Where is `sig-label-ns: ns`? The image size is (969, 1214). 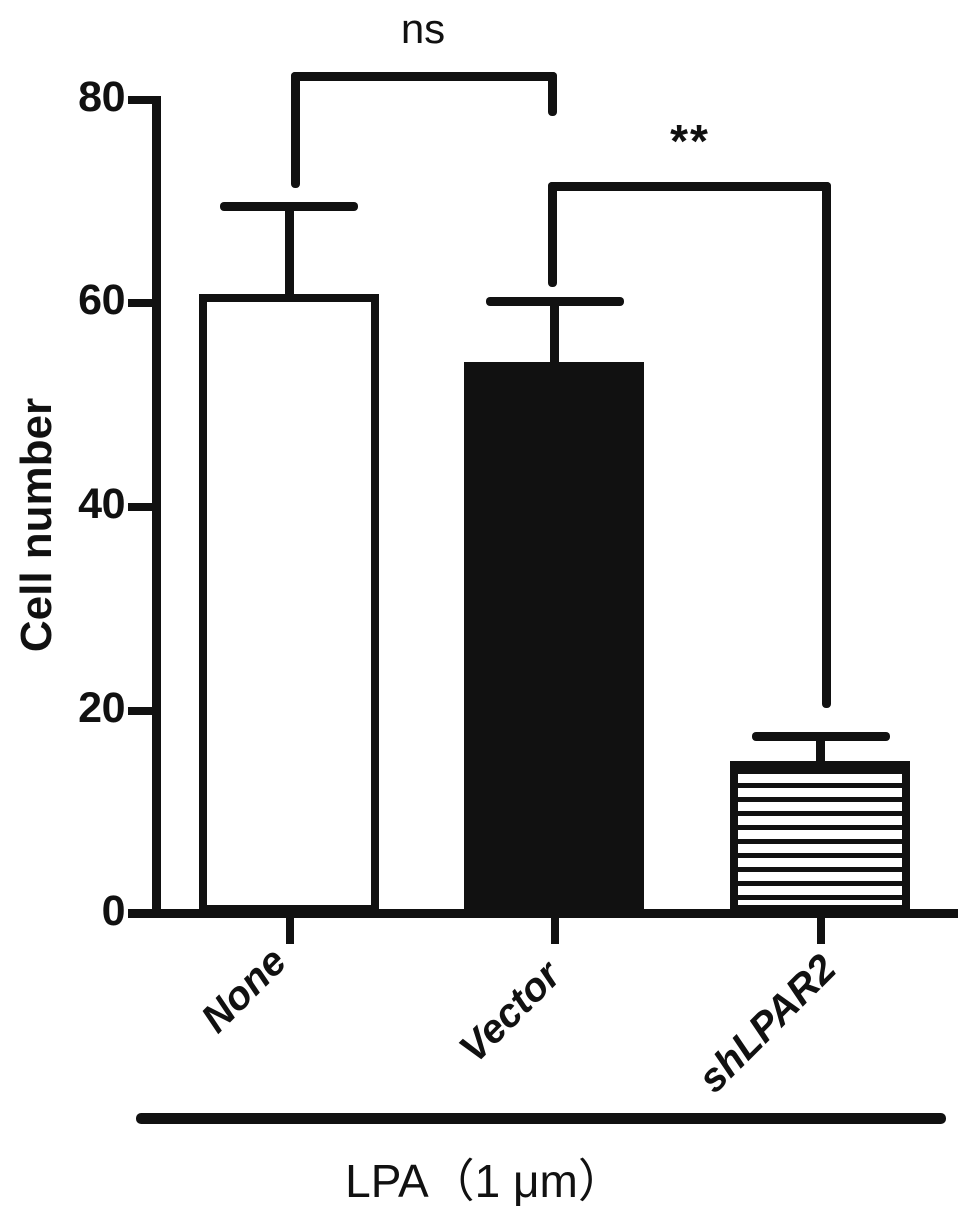
sig-label-ns: ns is located at coordinates (423, 28).